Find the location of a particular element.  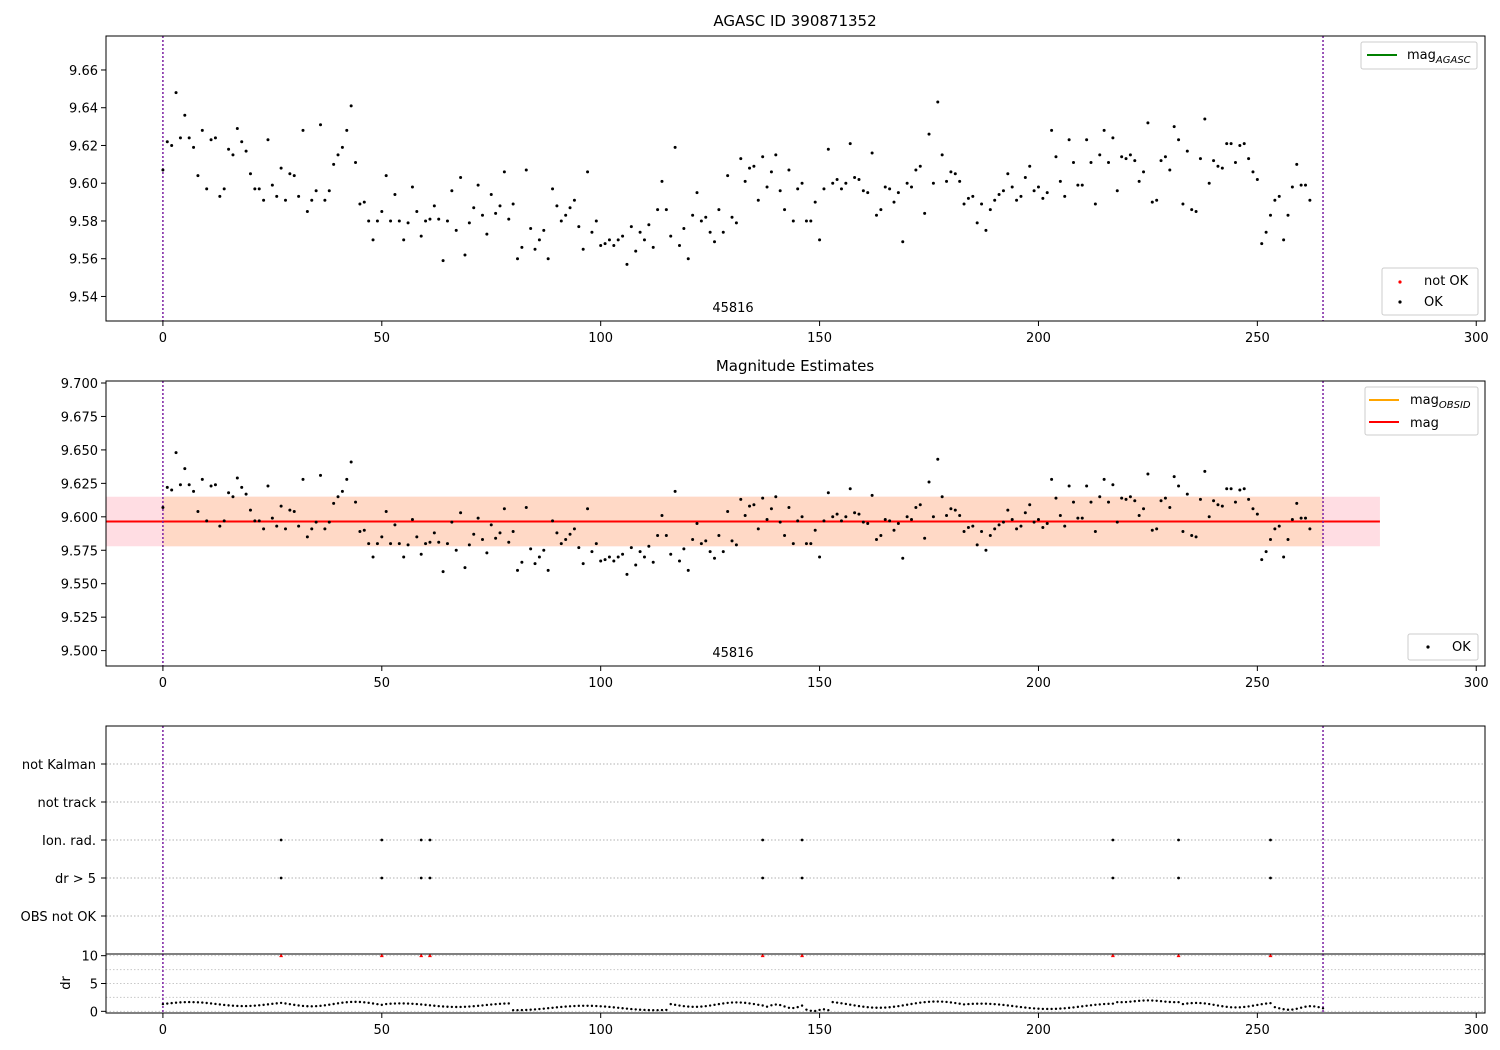

y-tick-label: 9.625 is located at coordinates (79, 484).